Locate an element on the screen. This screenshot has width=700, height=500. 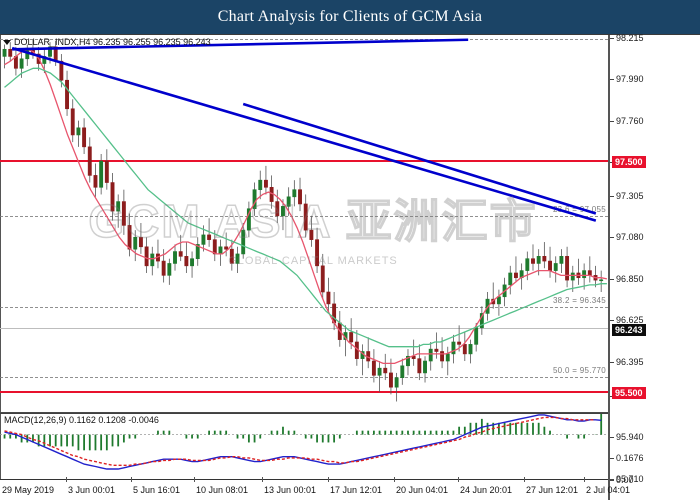
support-price-tag: 95.500 is located at coordinates (629, 393).